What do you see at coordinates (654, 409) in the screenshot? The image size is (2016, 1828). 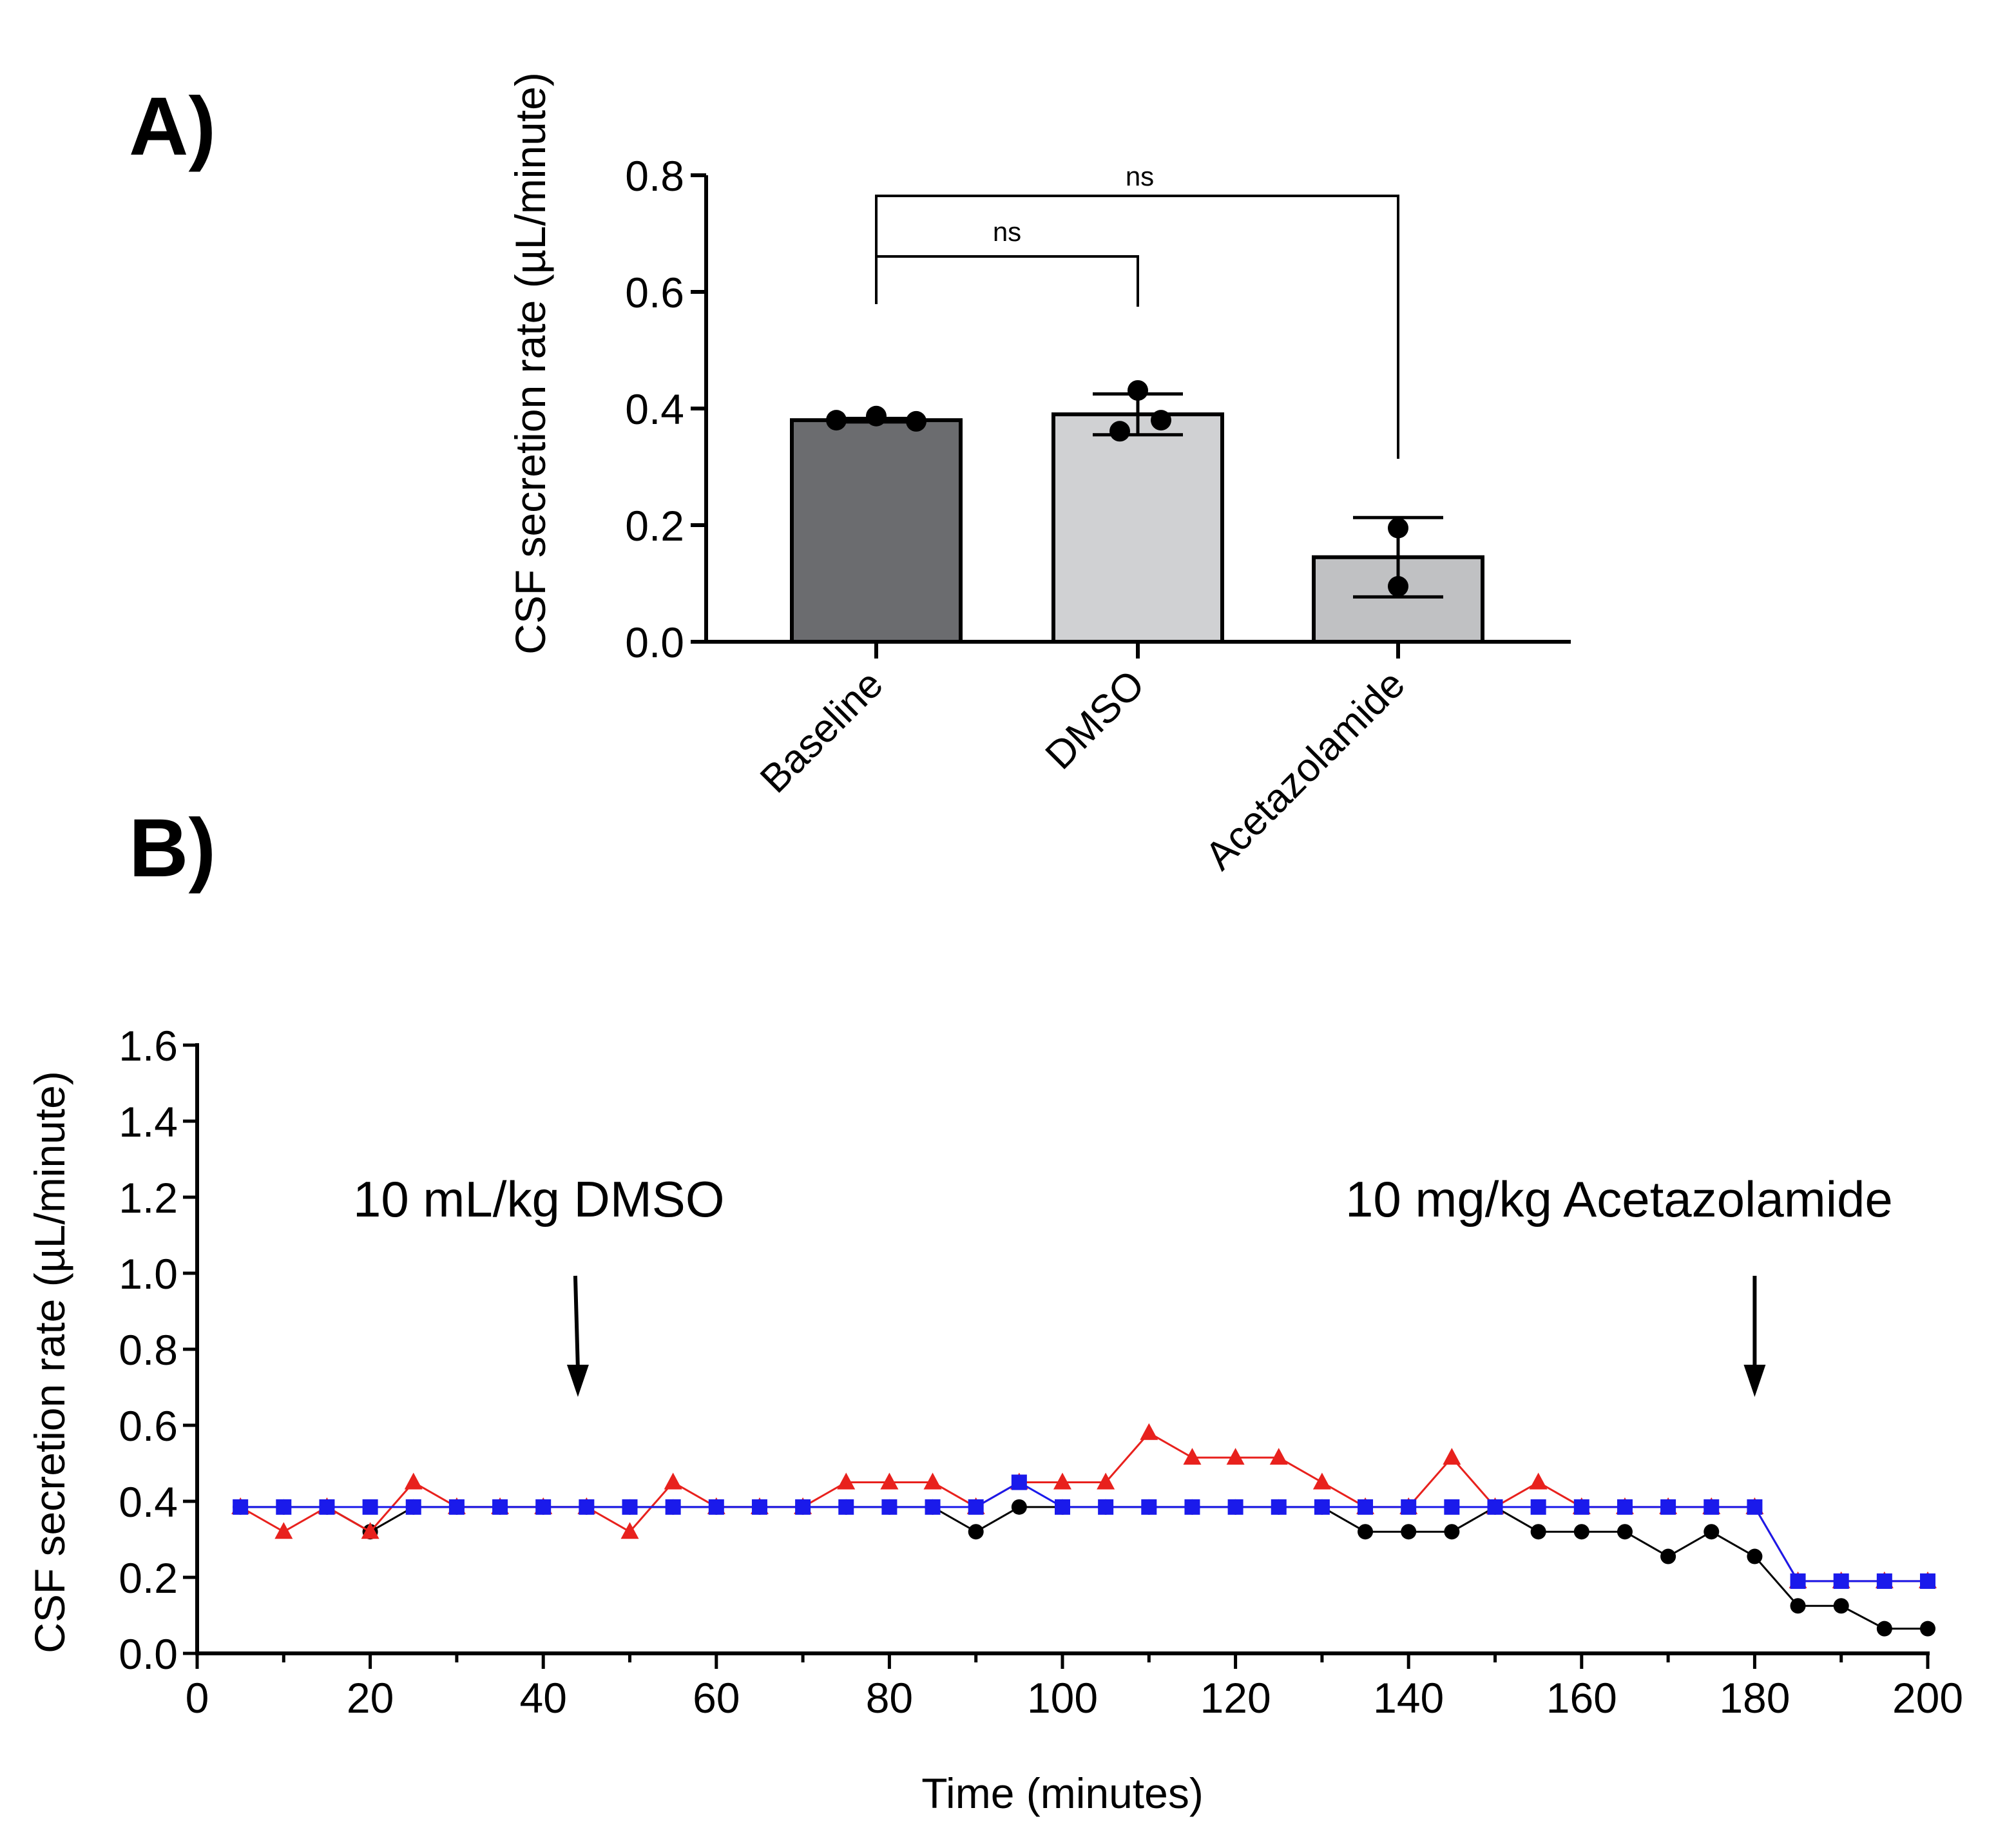 I see `y-tick-label: 0.4` at bounding box center [654, 409].